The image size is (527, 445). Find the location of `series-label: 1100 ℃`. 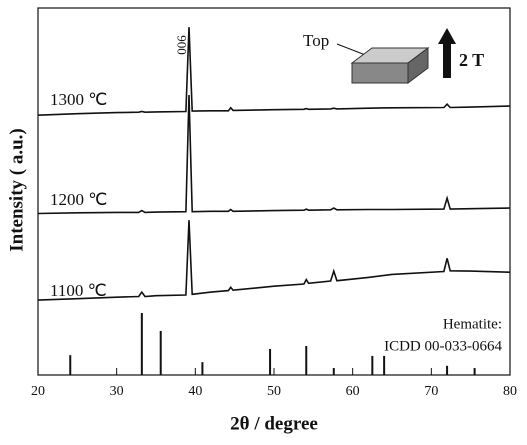

series-label: 1100 ℃ is located at coordinates (78, 290).